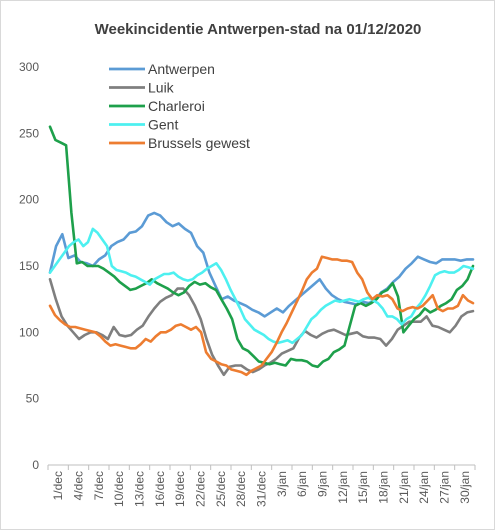 Image resolution: width=495 pixels, height=531 pixels. What do you see at coordinates (221, 489) in the screenshot?
I see `x-tick-label: 25/dec` at bounding box center [221, 489].